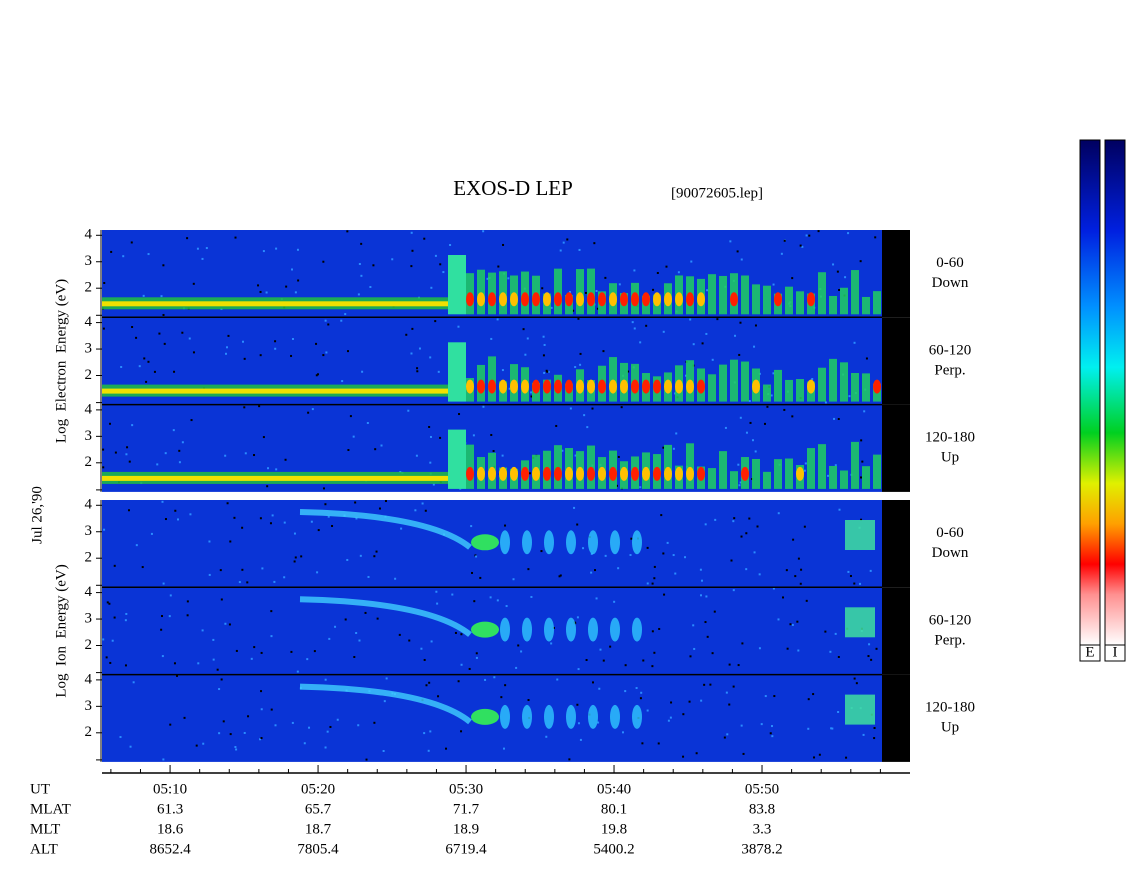  I want to click on chart-title: EXOS-D LEP, so click(513, 188).